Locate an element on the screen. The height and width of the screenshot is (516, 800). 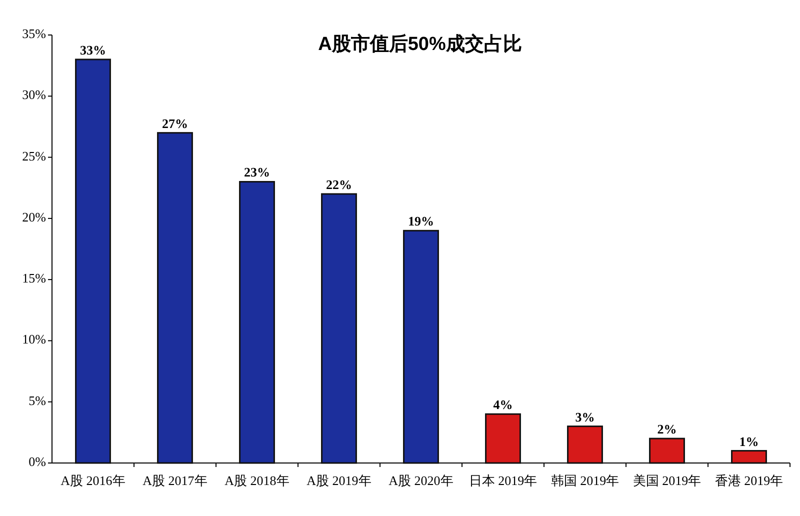
data-label: 33% is located at coordinates (93, 50).